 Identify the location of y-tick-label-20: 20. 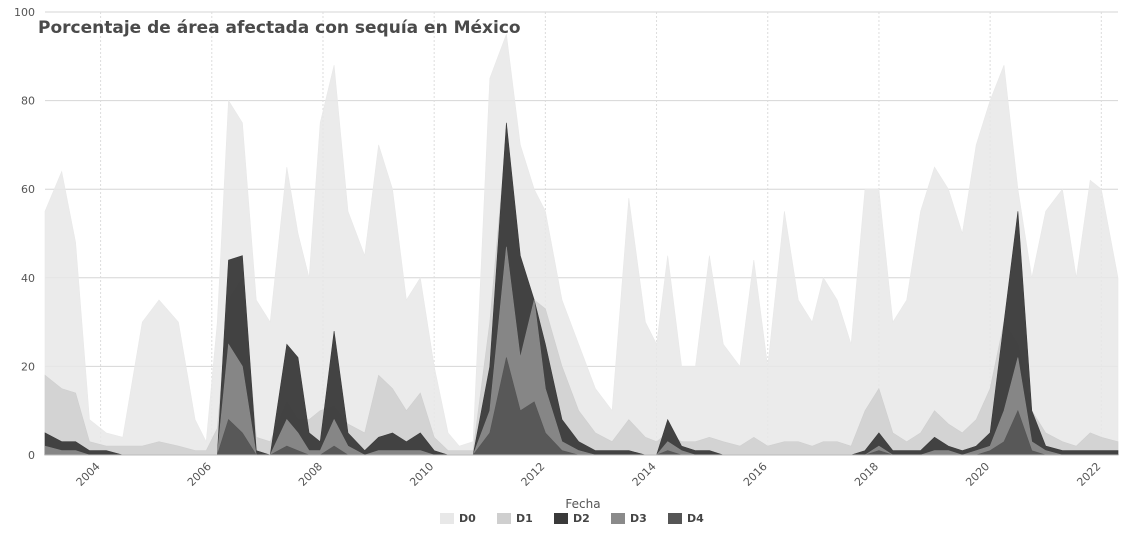
(28, 366).